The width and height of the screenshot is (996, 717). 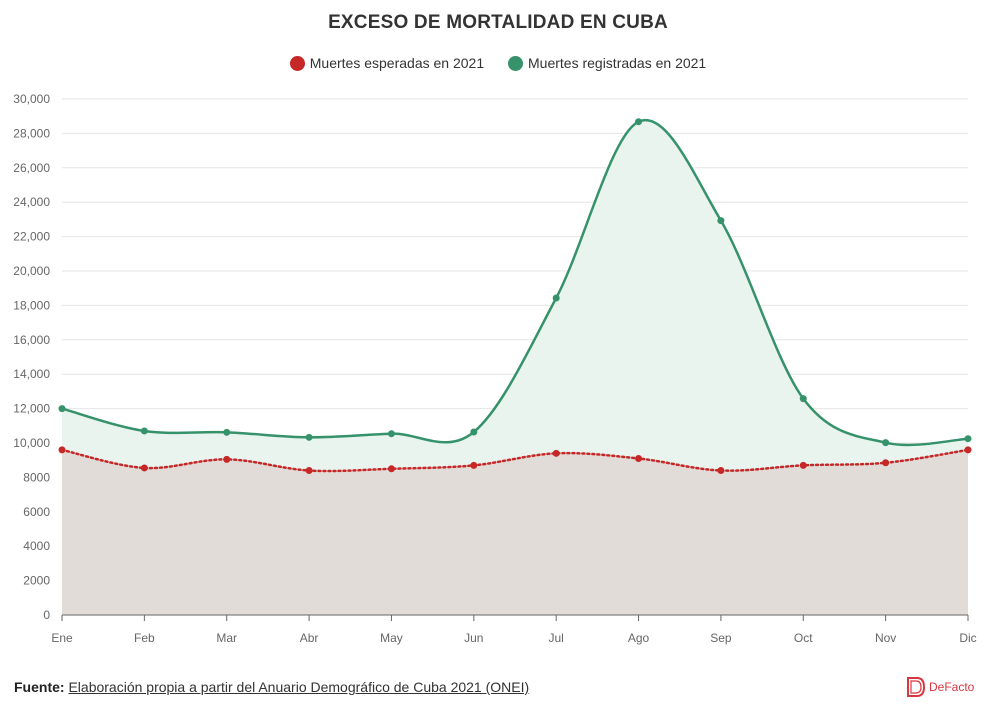 I want to click on defacto-logo-icon, so click(x=916, y=687).